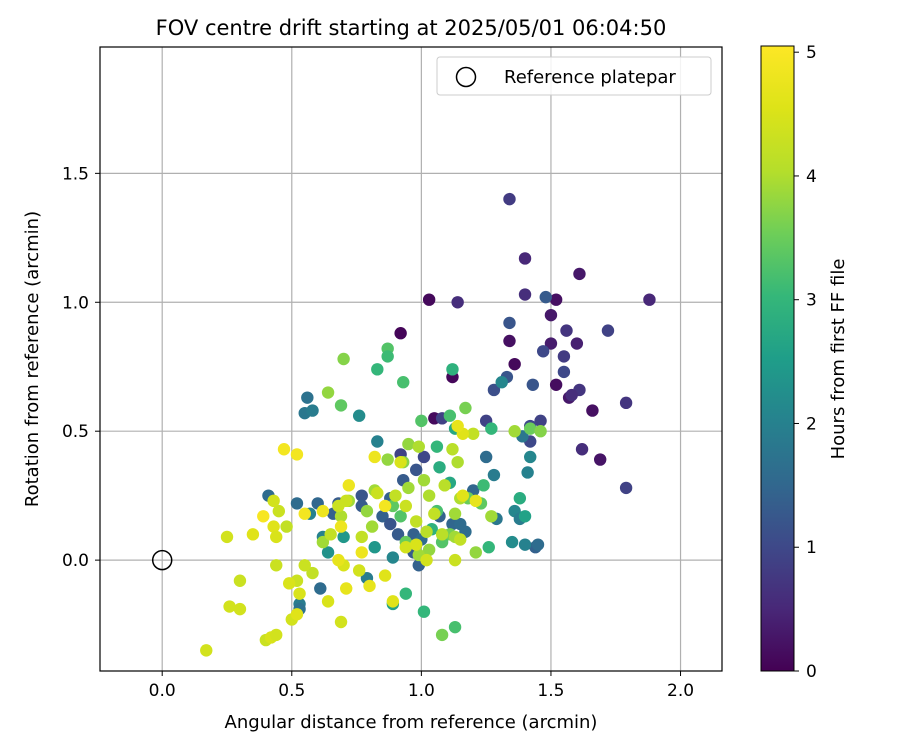 The width and height of the screenshot is (900, 750). What do you see at coordinates (75, 174) in the screenshot?
I see `y-tick-label: 1.5` at bounding box center [75, 174].